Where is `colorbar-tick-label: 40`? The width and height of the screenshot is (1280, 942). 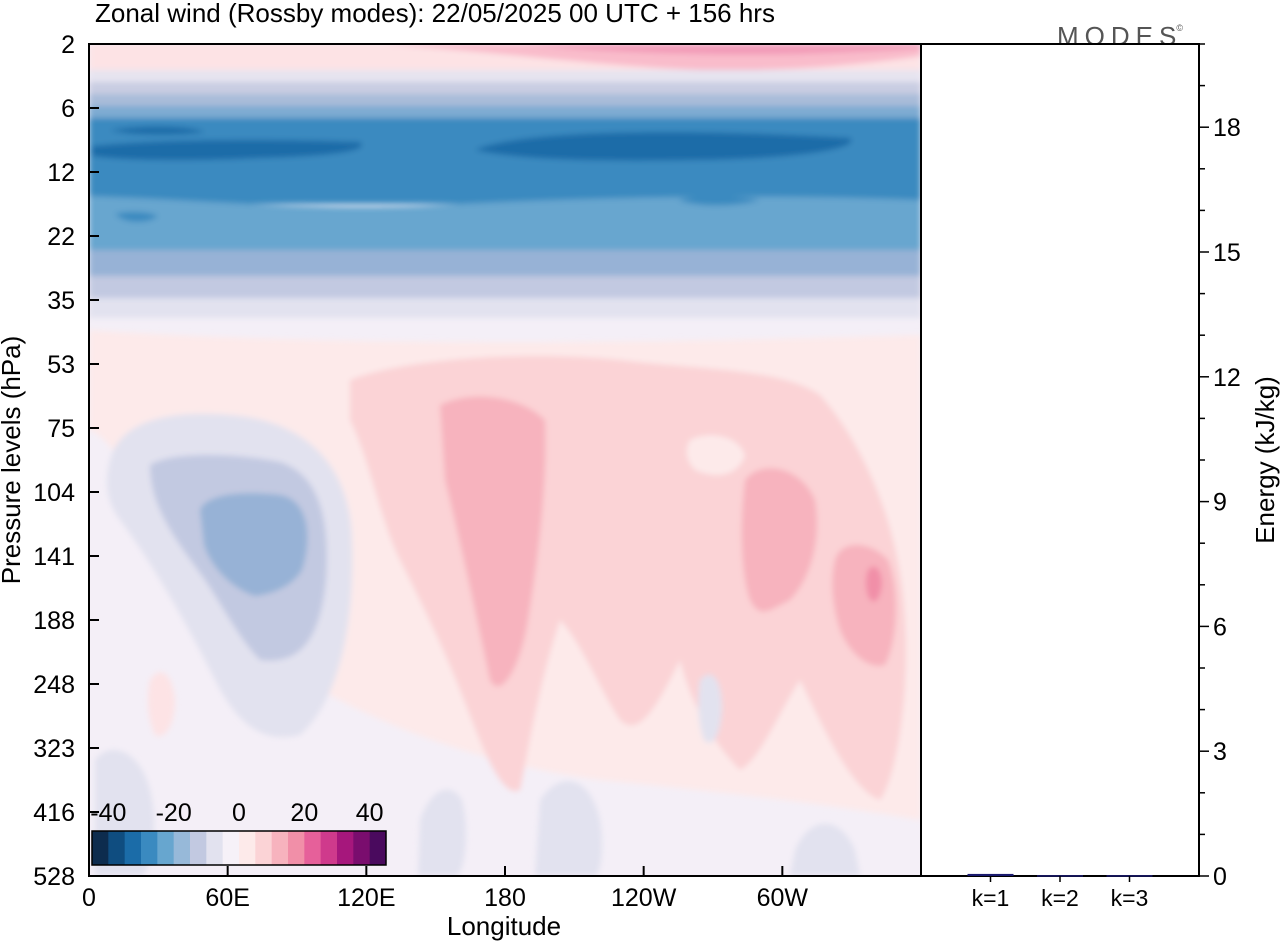 colorbar-tick-label: 40 is located at coordinates (370, 813).